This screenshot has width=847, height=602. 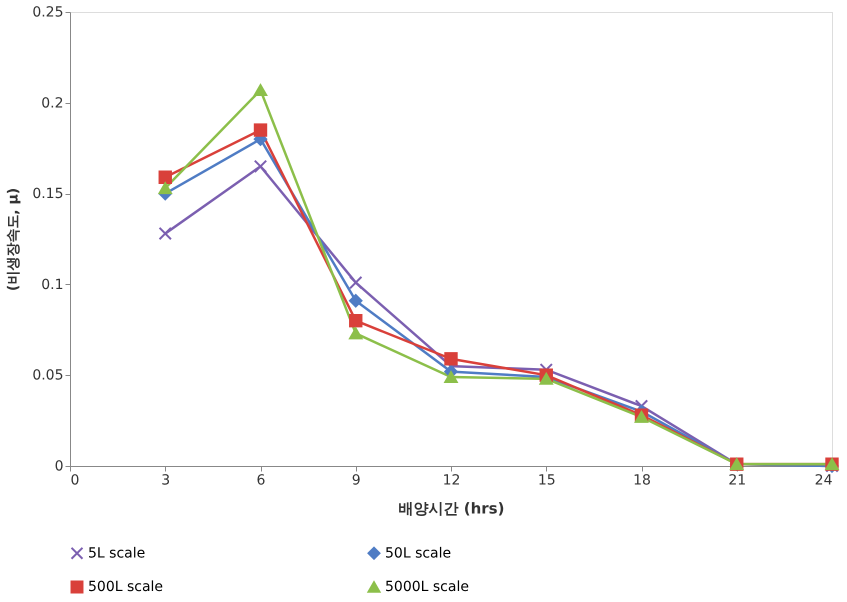 I want to click on x-tick-label: 0, so click(x=75, y=480).